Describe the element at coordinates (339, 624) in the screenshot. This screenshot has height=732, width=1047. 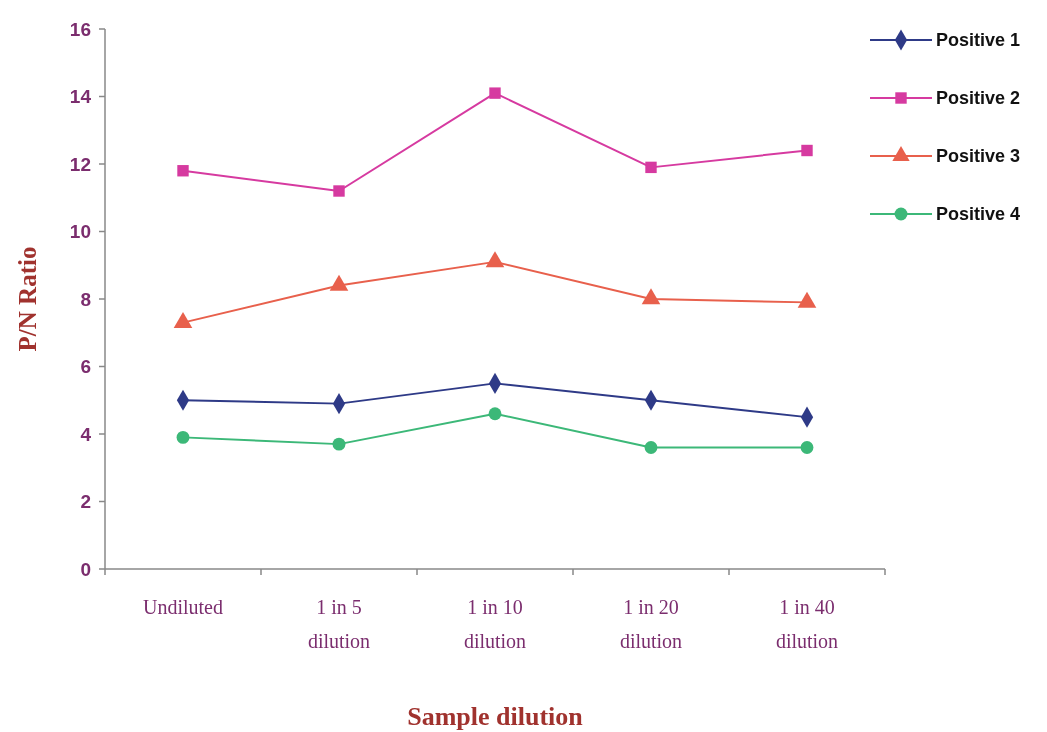
I see `x-tick-label: 1 in 5 dilution` at that location.